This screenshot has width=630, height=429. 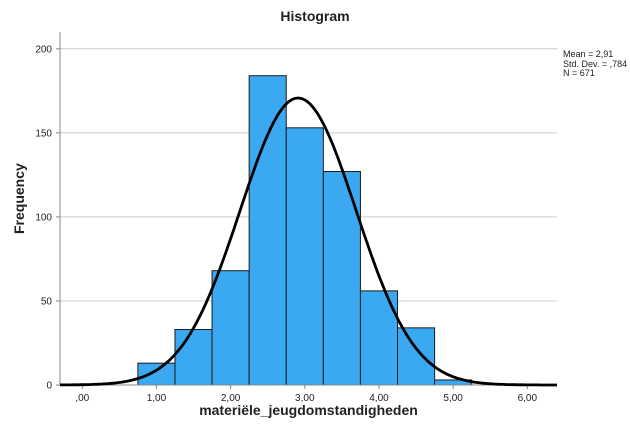 I want to click on stats-std-dev: Std. Dev. = ,784, so click(x=595, y=63).